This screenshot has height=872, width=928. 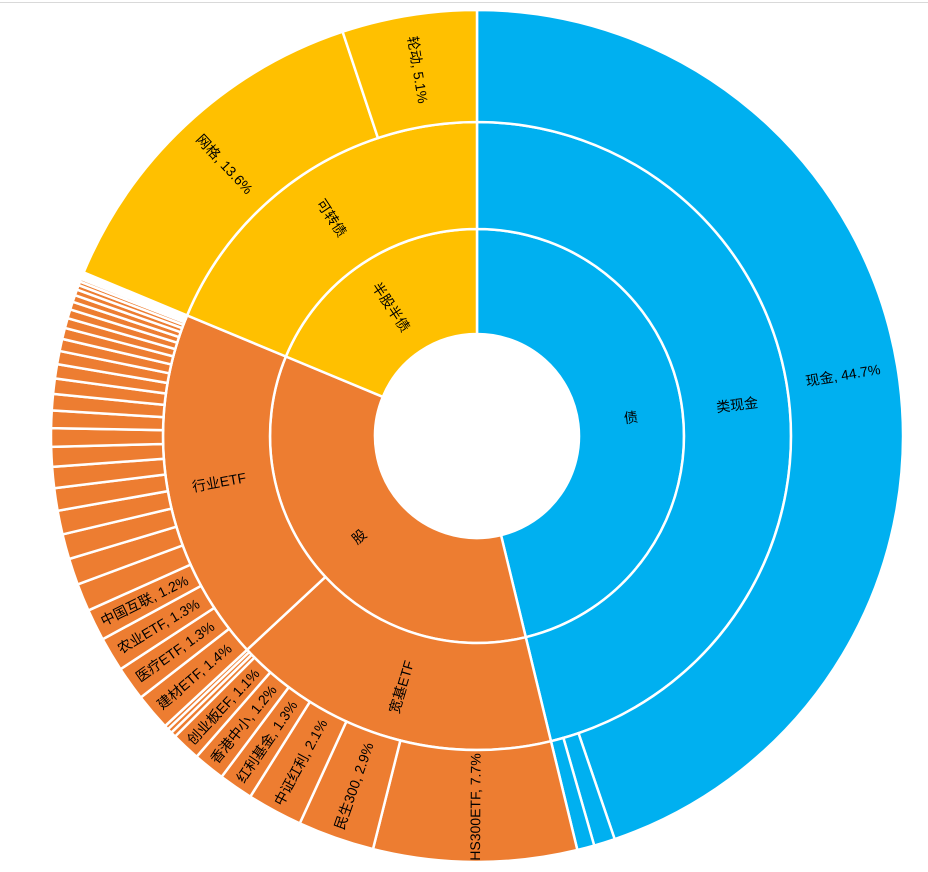 I want to click on slice-label-类现金: 类现金, so click(x=737, y=404).